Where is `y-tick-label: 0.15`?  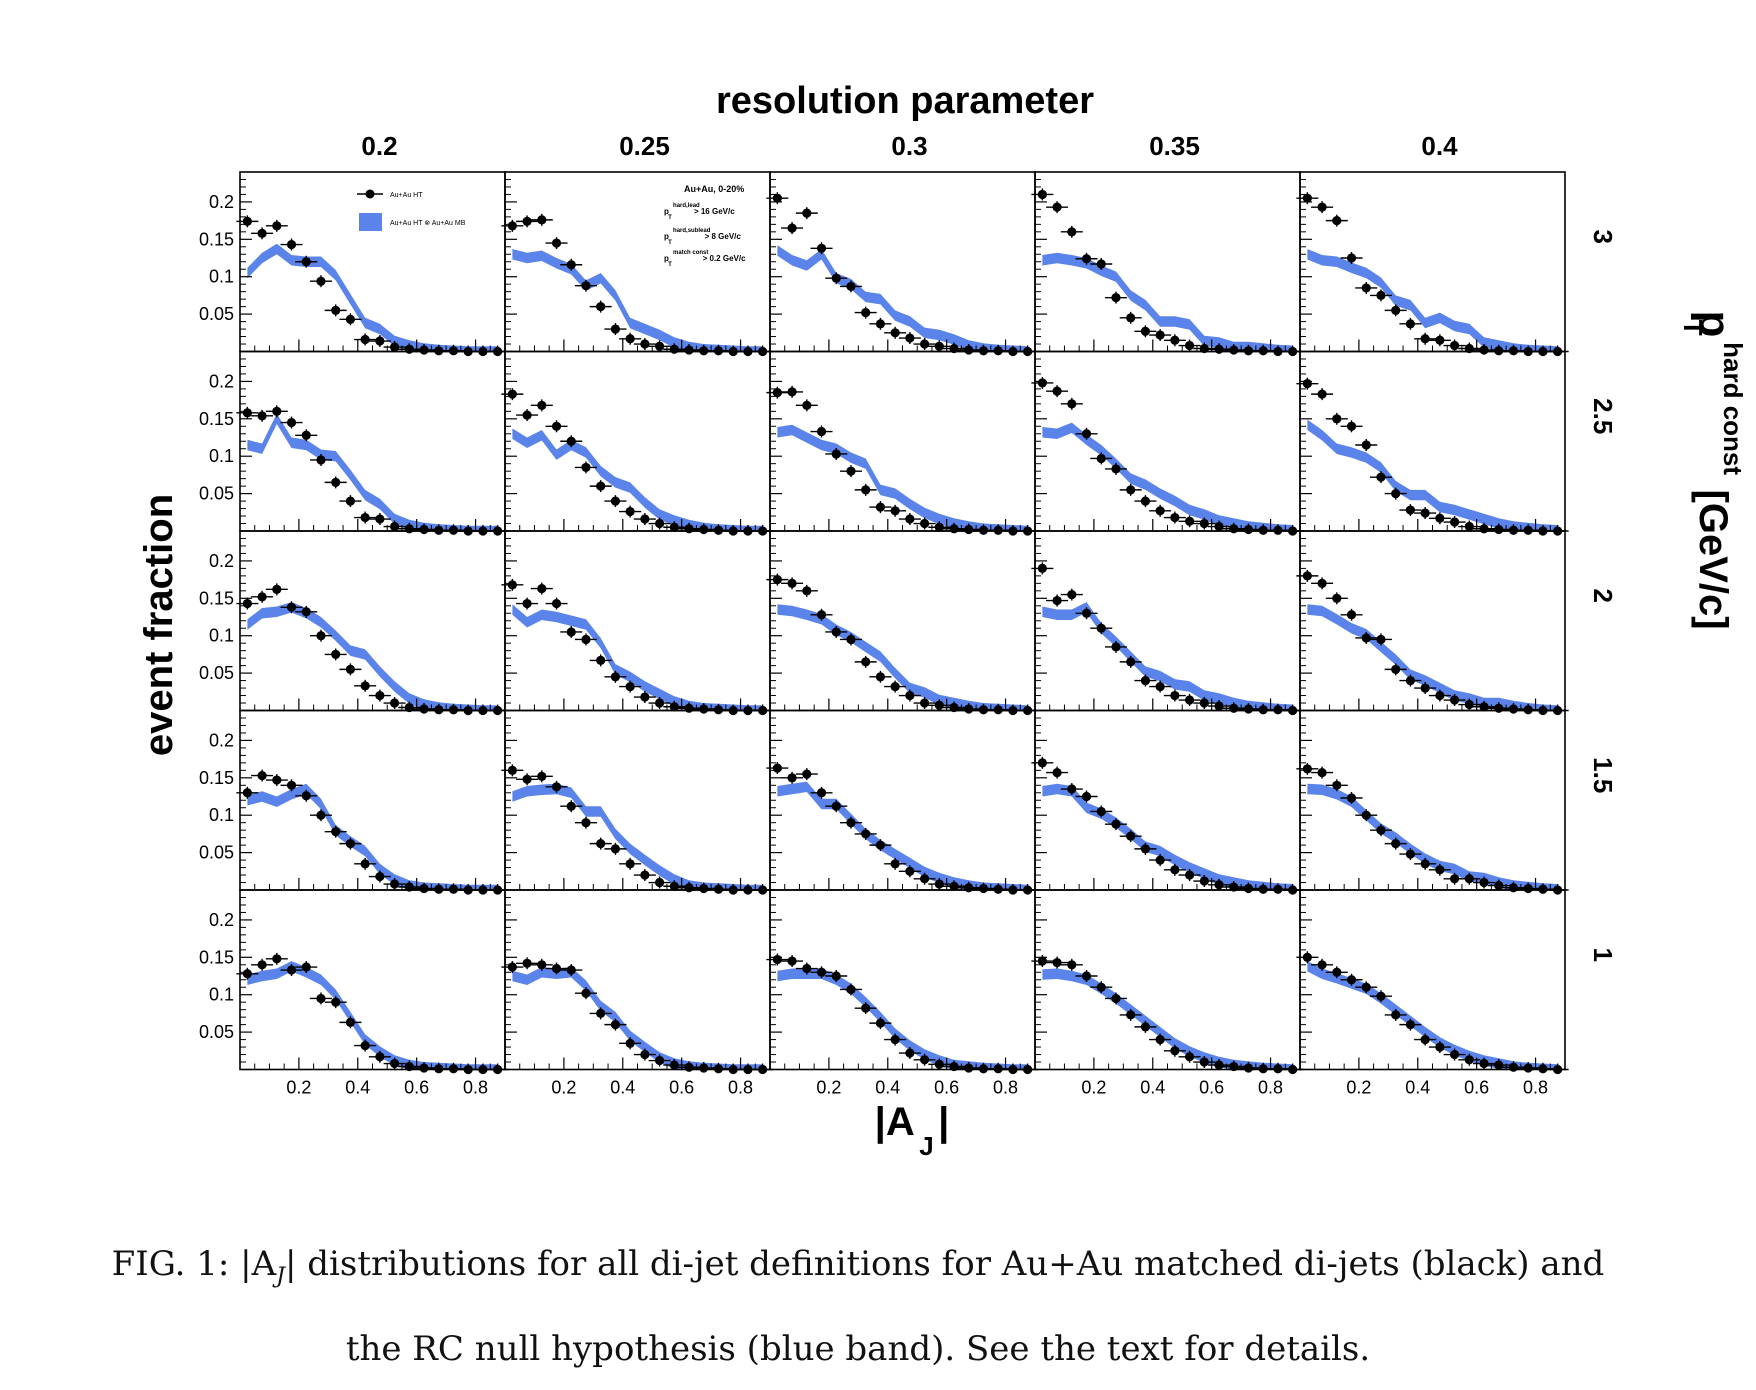
y-tick-label: 0.15 is located at coordinates (216, 239).